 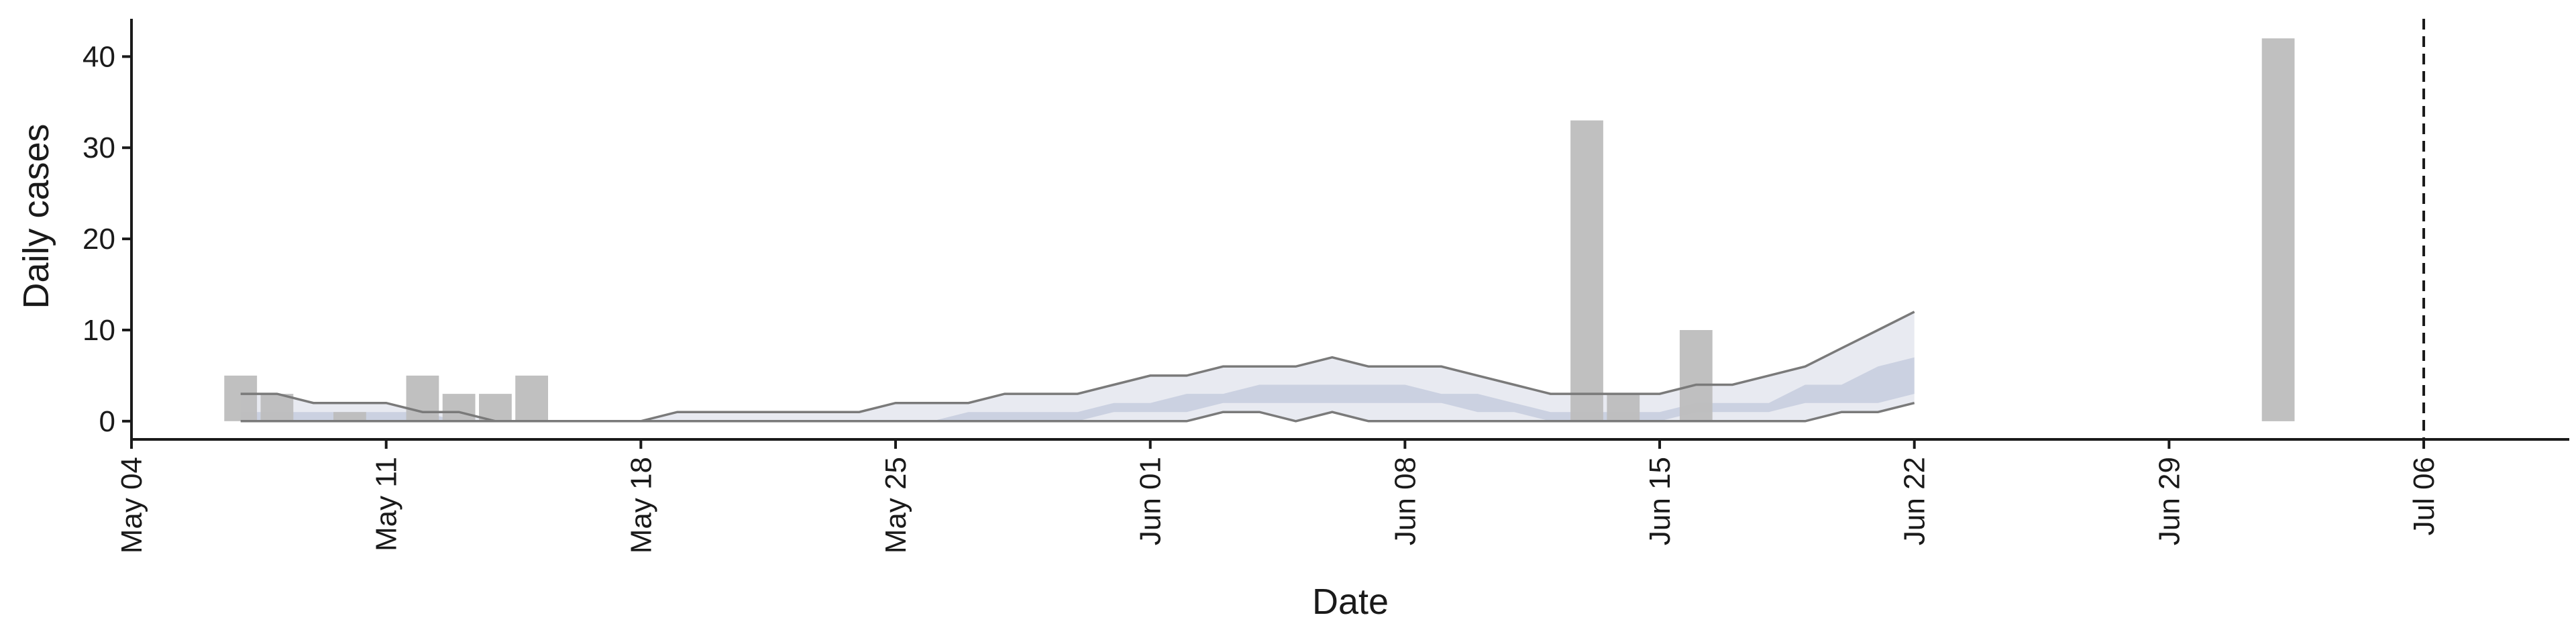 What do you see at coordinates (895, 505) in the screenshot?
I see `x-tick-label-2020-05-25: May 25` at bounding box center [895, 505].